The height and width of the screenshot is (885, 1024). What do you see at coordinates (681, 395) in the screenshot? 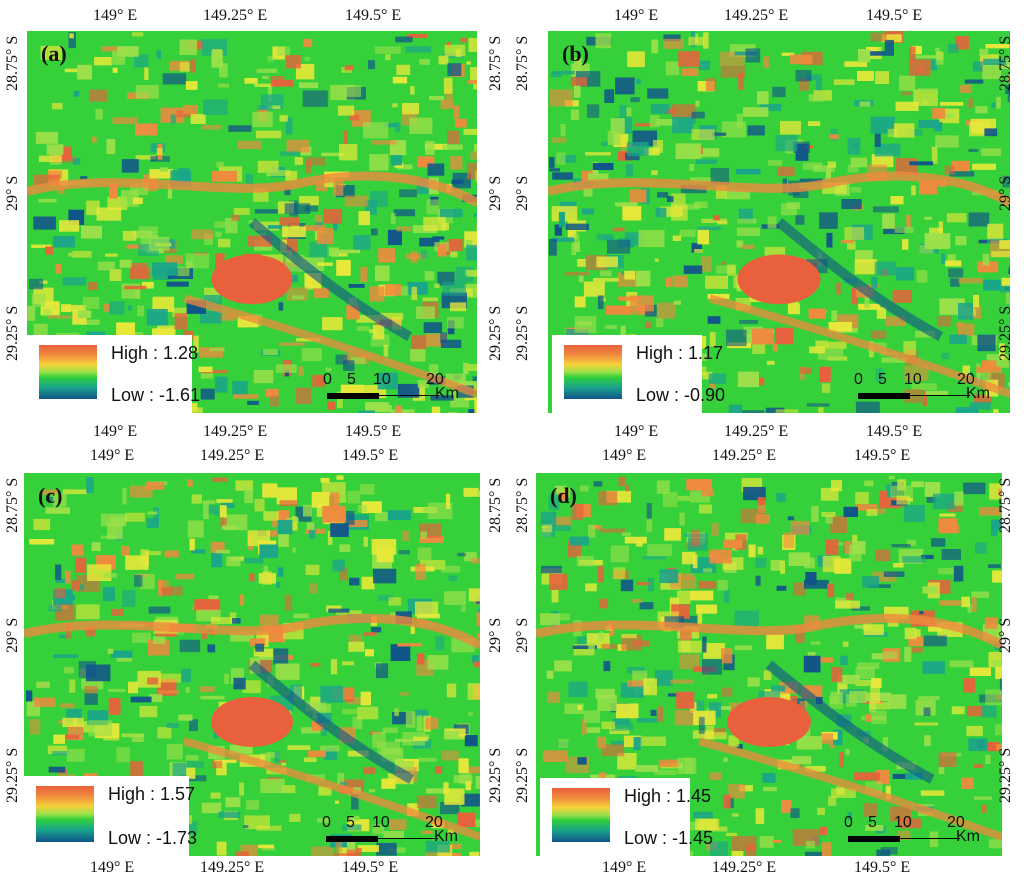
I see `legend-low-label: Low : -0.90` at bounding box center [681, 395].